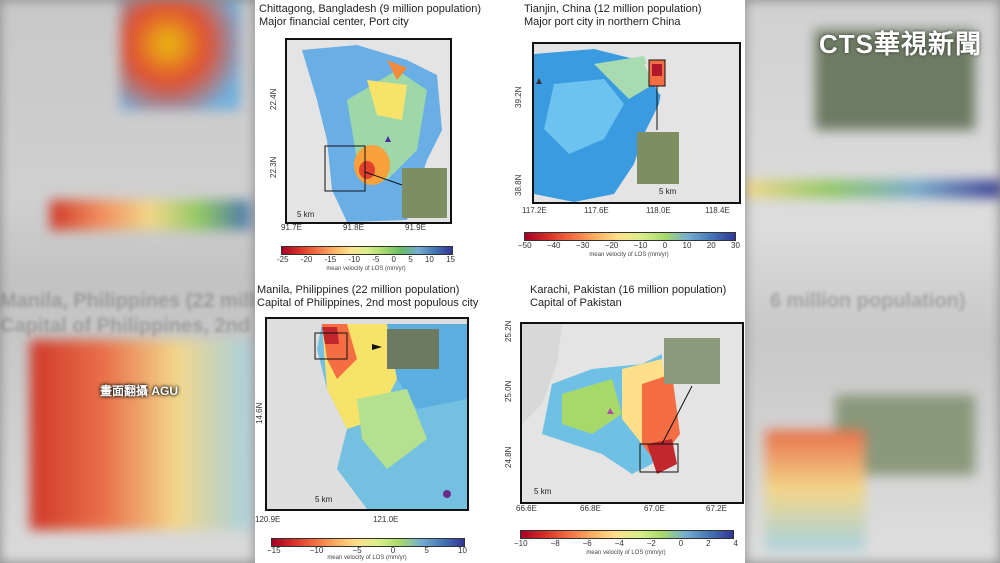 This screenshot has width=1000, height=563. What do you see at coordinates (353, 227) in the screenshot?
I see `lon-tick: 91.8E` at bounding box center [353, 227].